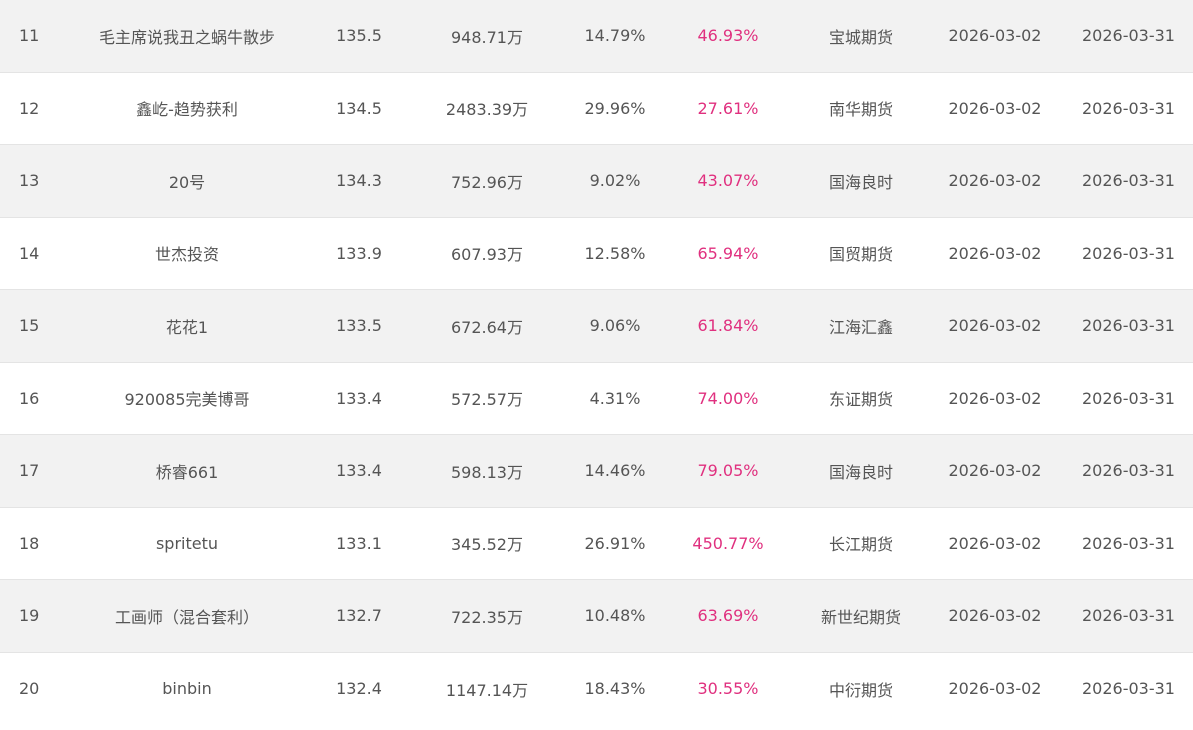 The width and height of the screenshot is (1193, 730). Describe the element at coordinates (728, 253) in the screenshot. I see `return-cell: 65.94%` at that location.